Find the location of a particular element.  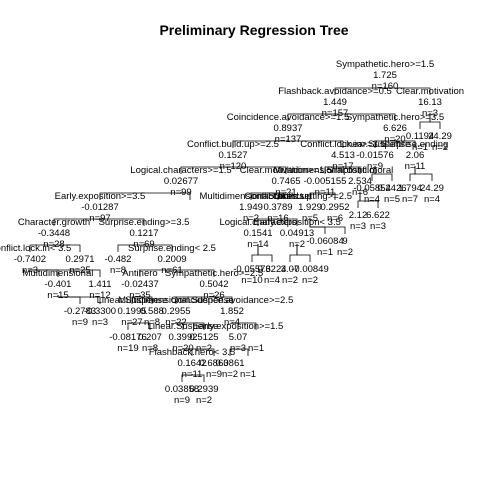

node-value-label: -0.02437 is located at coordinates (140, 284).